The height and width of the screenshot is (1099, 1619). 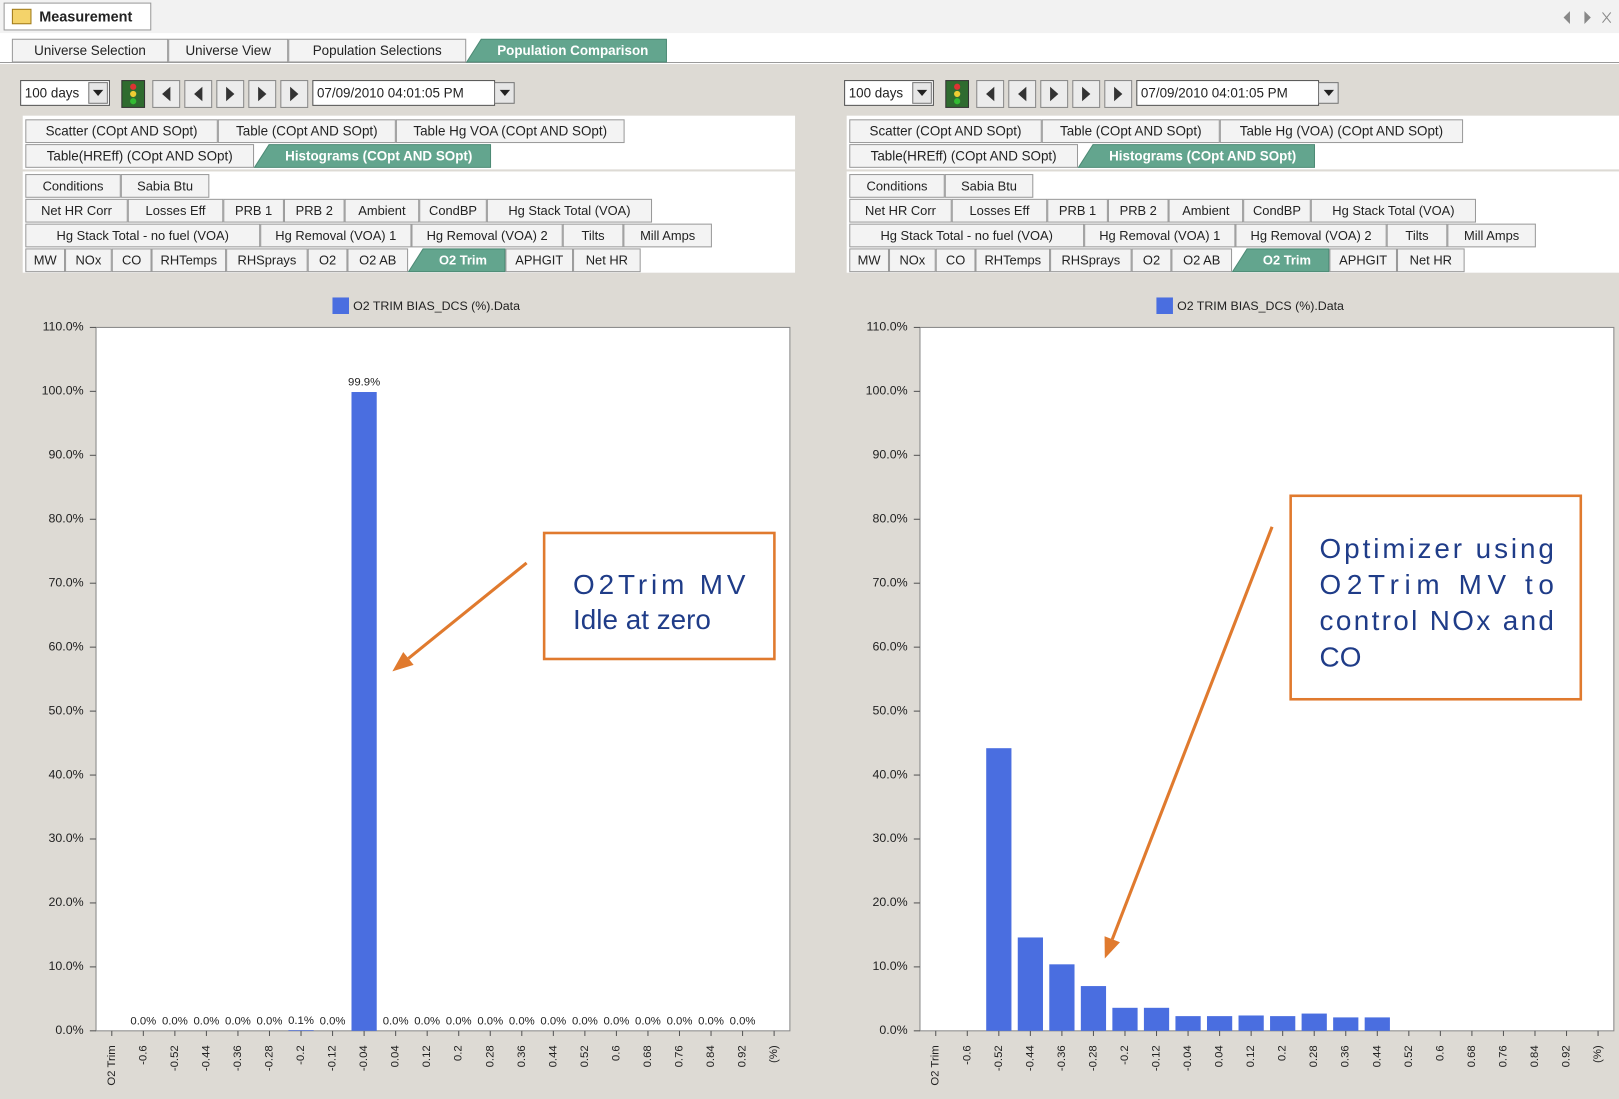 I want to click on y-tick-label: 110.0%, so click(x=63, y=327).